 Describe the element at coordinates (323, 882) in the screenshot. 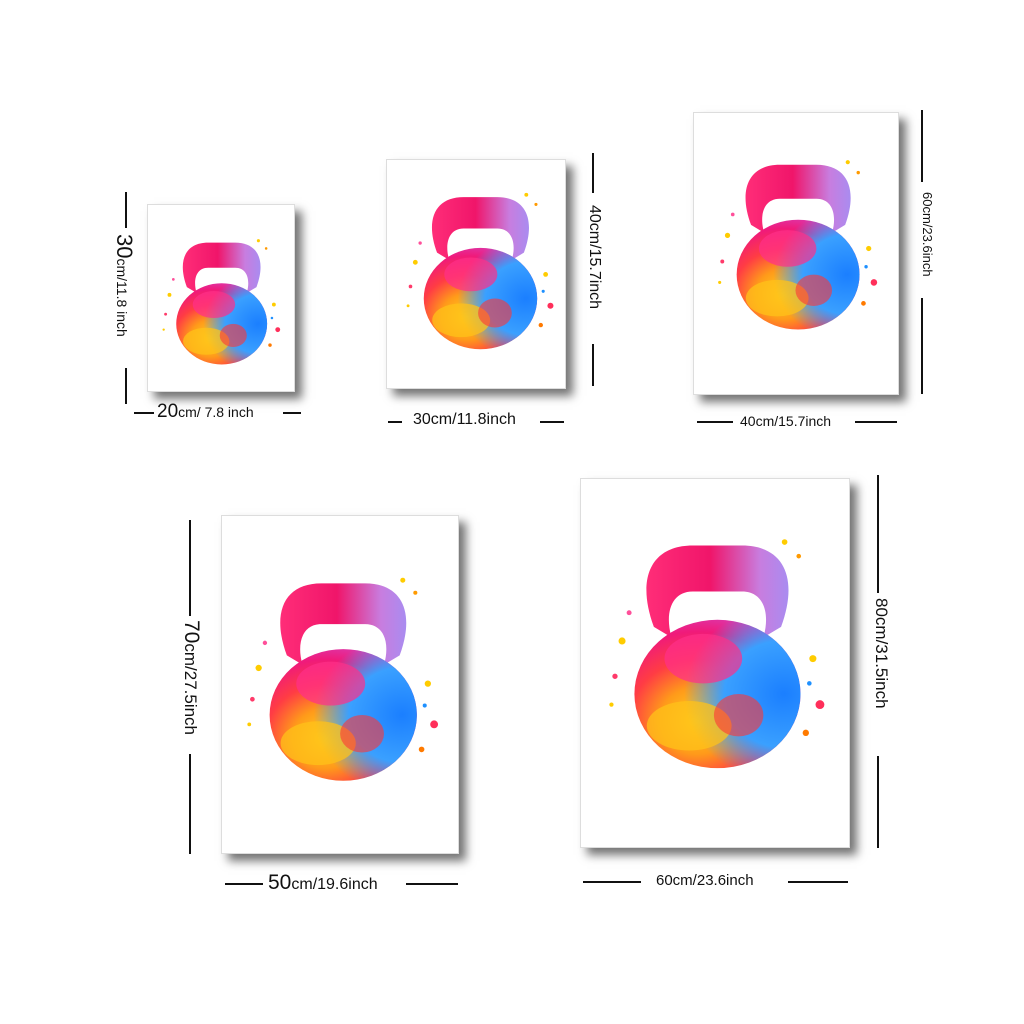

I see `width-label: 50cm/19.6inch` at that location.